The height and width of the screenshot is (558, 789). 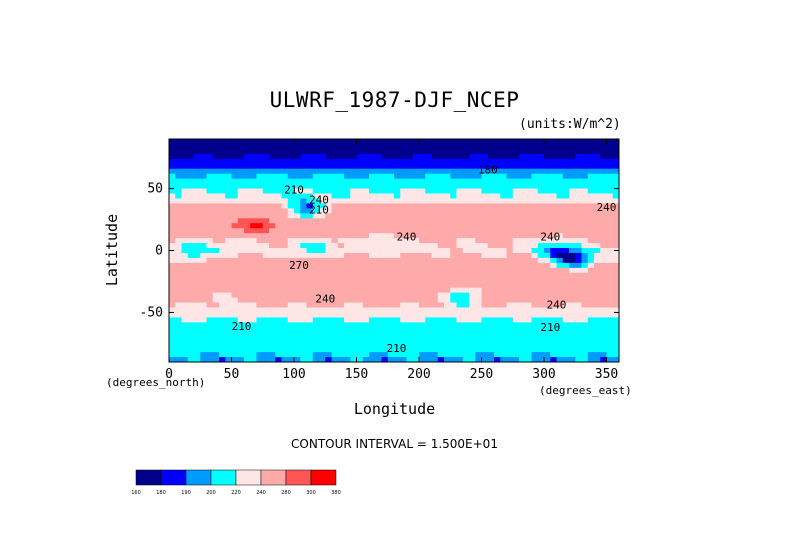 I want to click on contour-label: 210, so click(x=319, y=209).